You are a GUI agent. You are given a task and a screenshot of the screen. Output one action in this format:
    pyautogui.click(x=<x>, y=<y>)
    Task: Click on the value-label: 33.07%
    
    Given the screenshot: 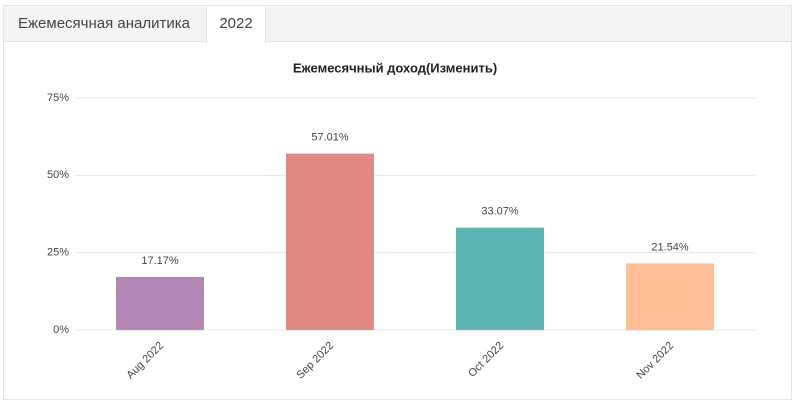 What is the action you would take?
    pyautogui.click(x=500, y=212)
    